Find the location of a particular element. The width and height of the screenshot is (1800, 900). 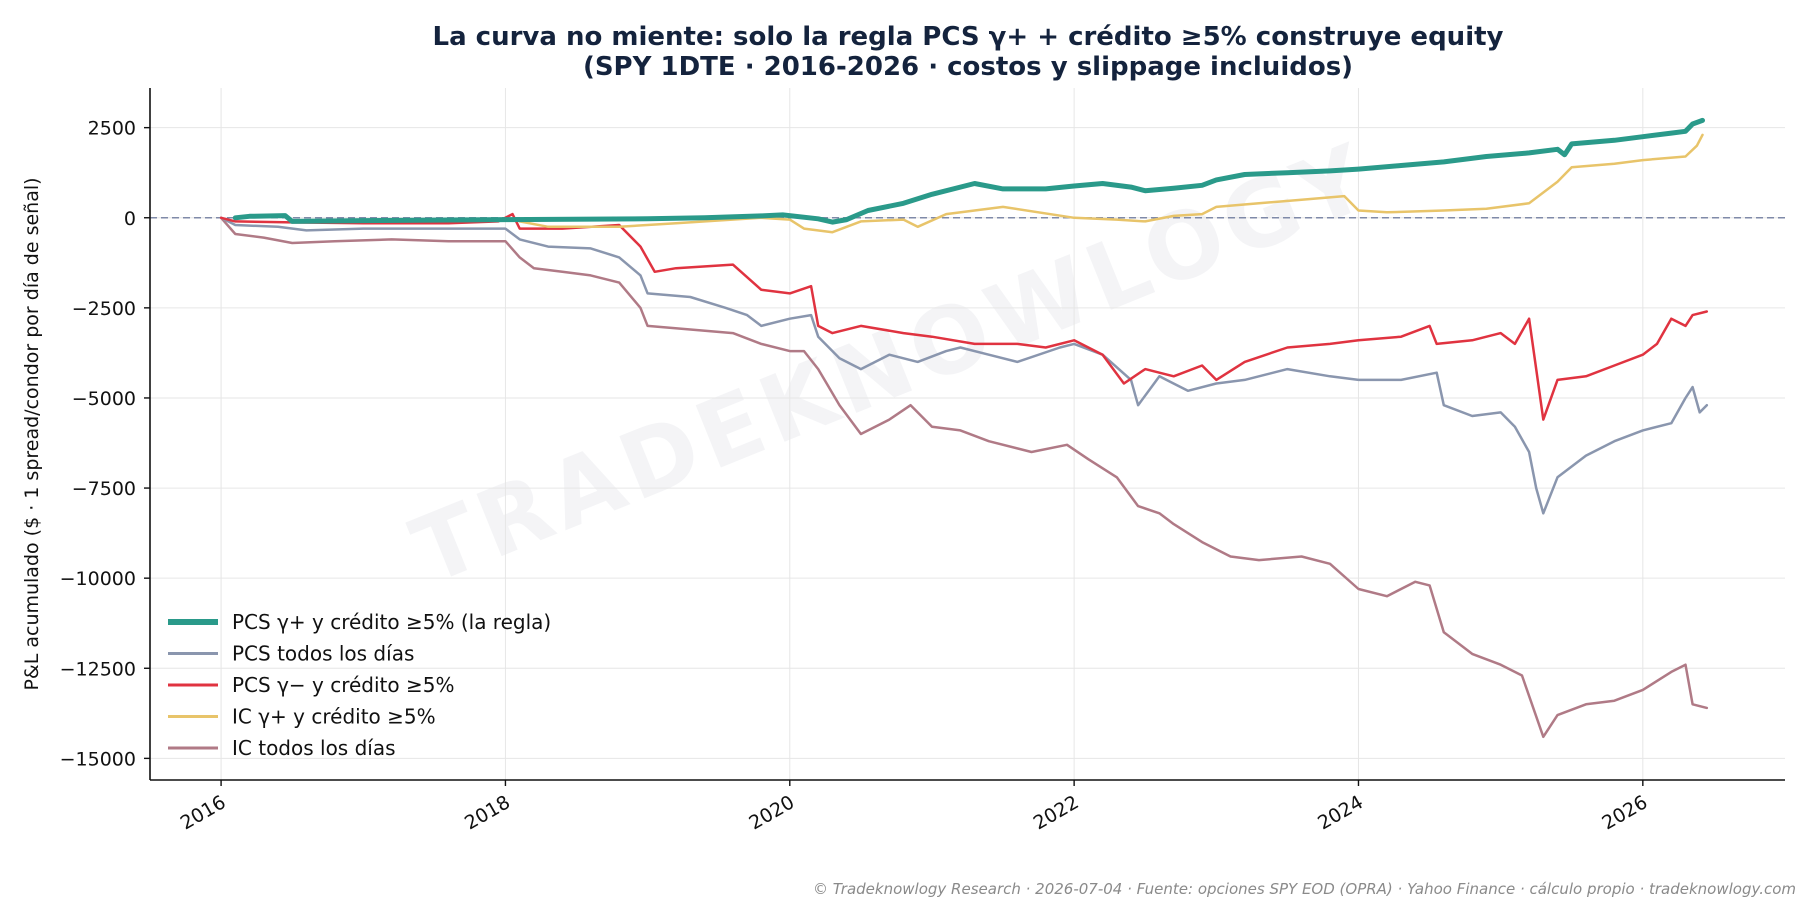

legend-label: PCS todos los días is located at coordinates (323, 654).